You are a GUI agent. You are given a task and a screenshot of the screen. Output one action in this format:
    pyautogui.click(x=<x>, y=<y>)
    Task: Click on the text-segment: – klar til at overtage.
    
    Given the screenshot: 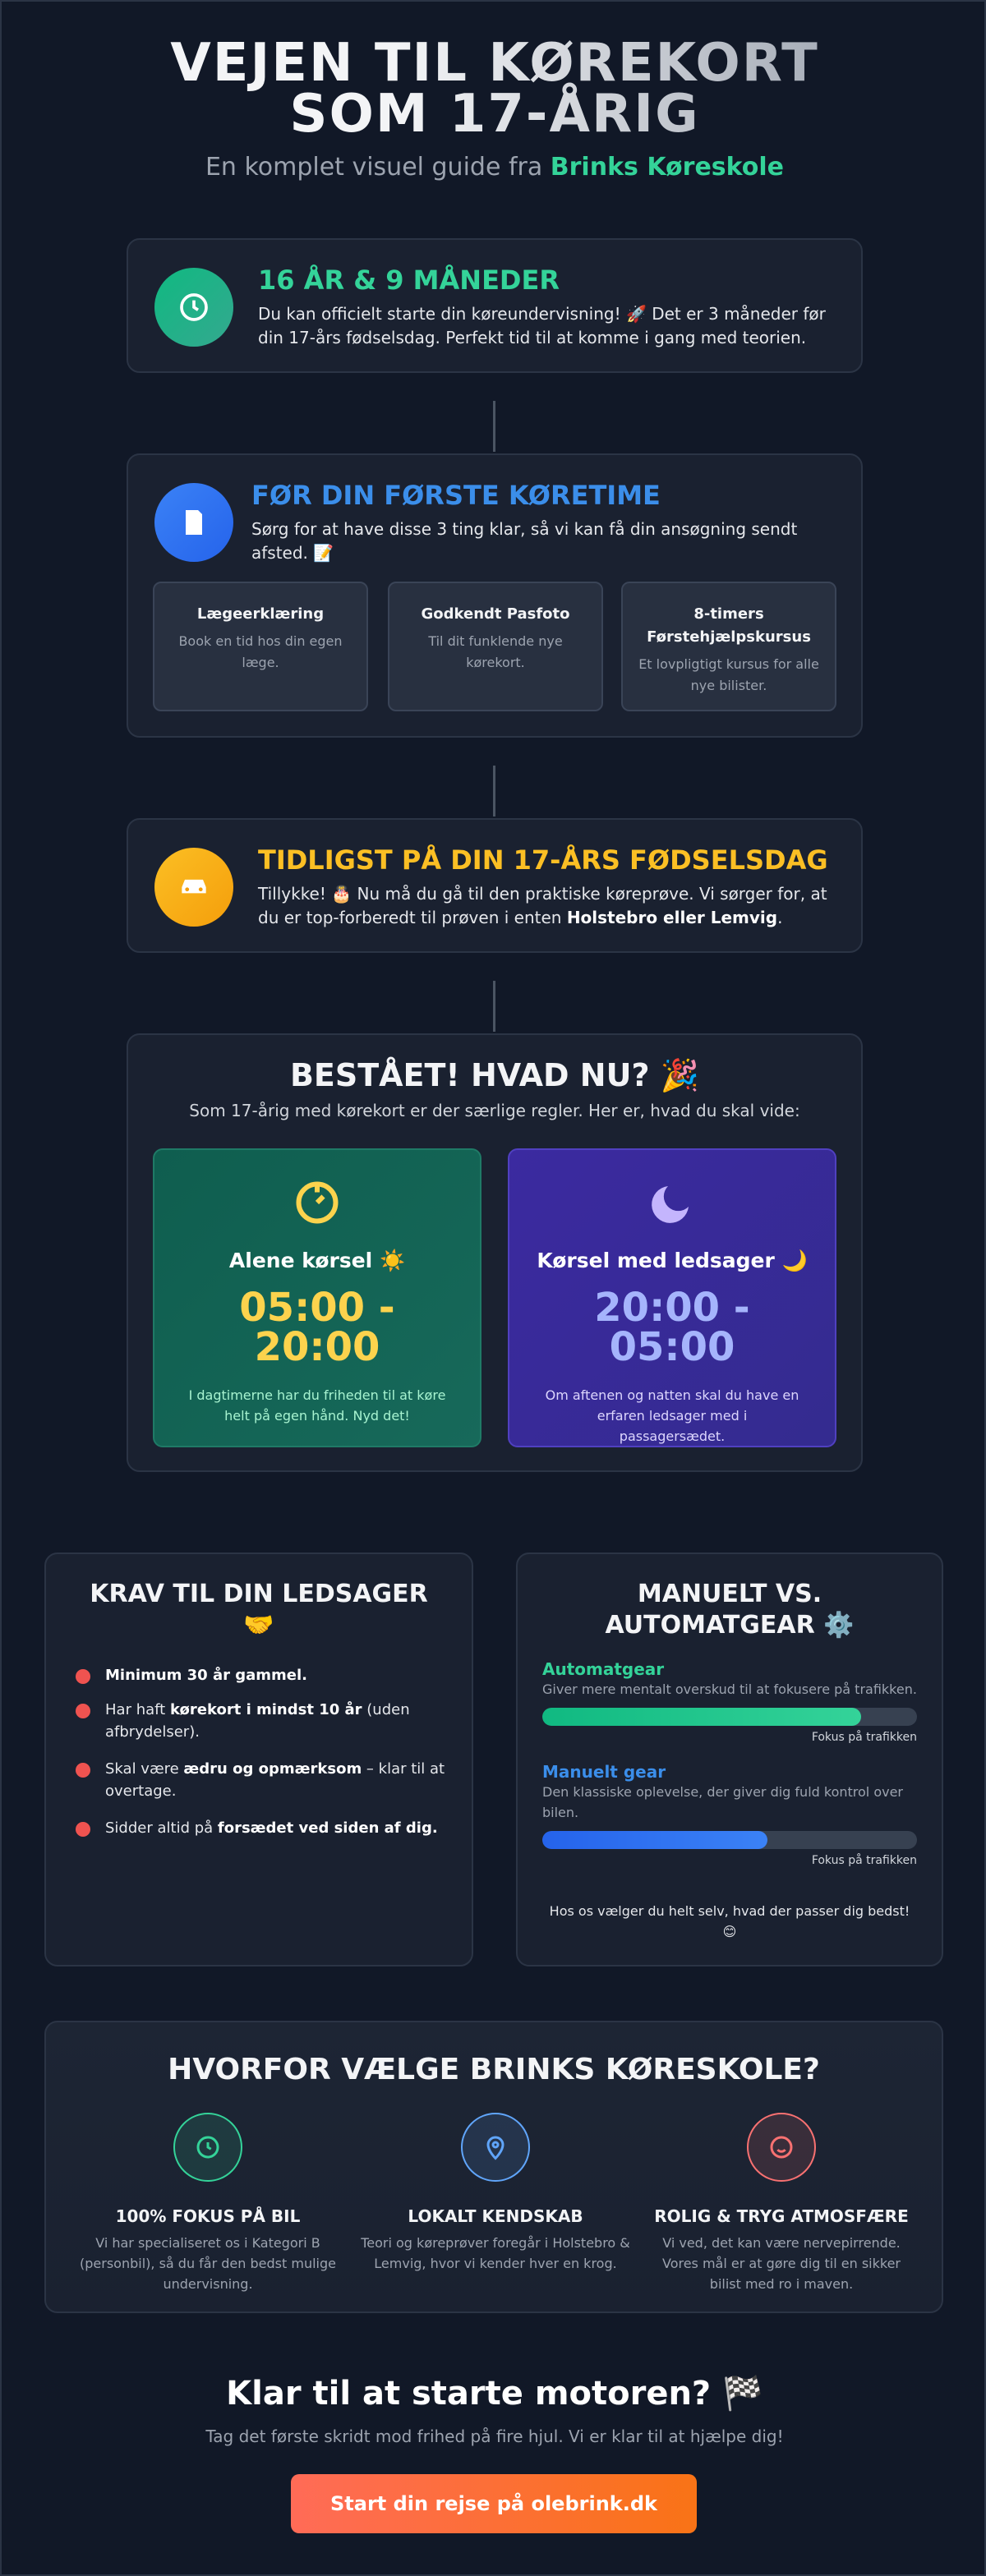 What is the action you would take?
    pyautogui.click(x=275, y=1780)
    